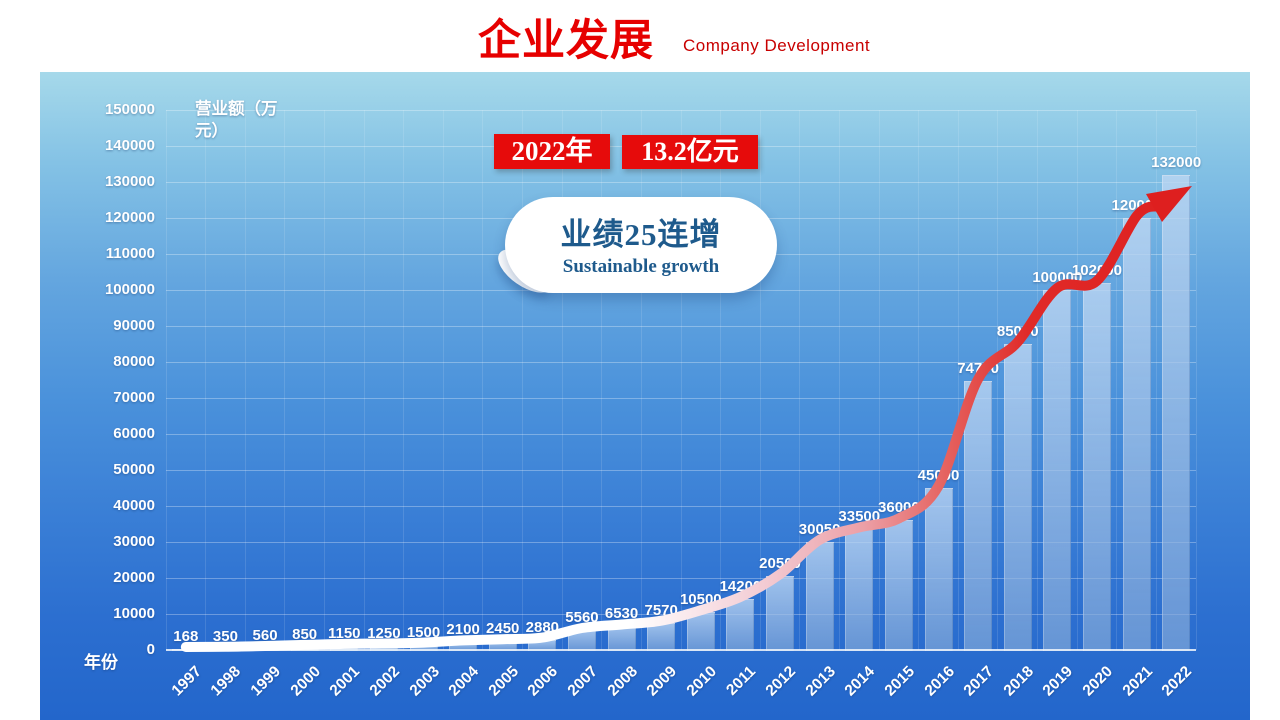 The image size is (1280, 720). I want to click on year-badge: 2022年, so click(552, 151).